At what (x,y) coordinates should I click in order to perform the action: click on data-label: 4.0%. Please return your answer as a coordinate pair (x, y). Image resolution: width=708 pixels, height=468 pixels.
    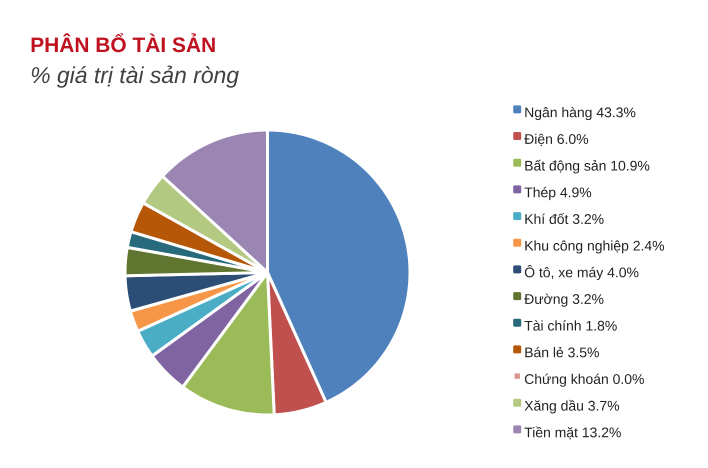
    Looking at the image, I should click on (622, 272).